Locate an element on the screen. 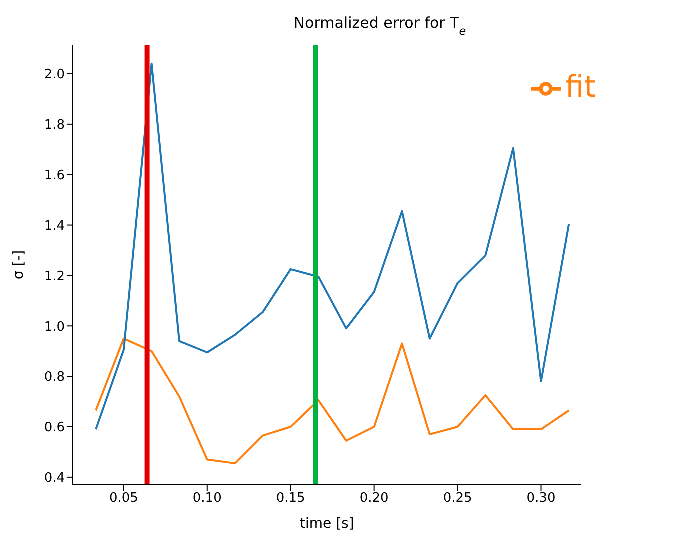 The height and width of the screenshot is (545, 674). x-tick-label: 0.20 is located at coordinates (374, 498).